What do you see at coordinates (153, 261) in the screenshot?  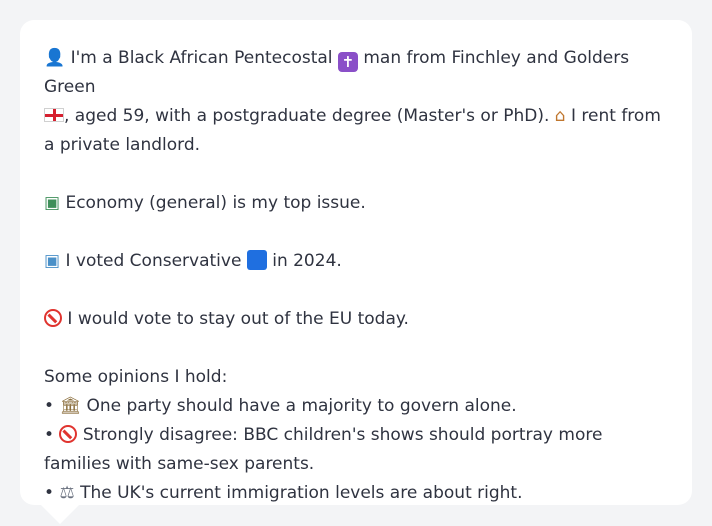 I see `vote-text-a: I voted Conservative` at bounding box center [153, 261].